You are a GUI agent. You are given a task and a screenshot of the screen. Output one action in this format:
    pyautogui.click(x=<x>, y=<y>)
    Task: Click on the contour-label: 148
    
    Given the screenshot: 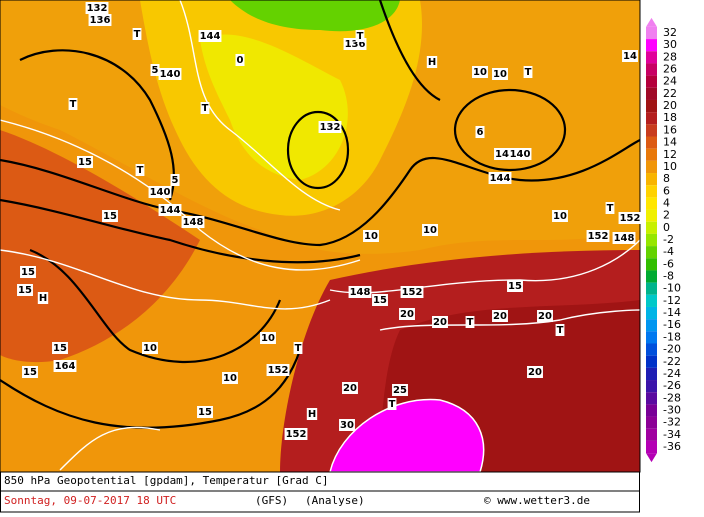 What is the action you would take?
    pyautogui.click(x=193, y=222)
    